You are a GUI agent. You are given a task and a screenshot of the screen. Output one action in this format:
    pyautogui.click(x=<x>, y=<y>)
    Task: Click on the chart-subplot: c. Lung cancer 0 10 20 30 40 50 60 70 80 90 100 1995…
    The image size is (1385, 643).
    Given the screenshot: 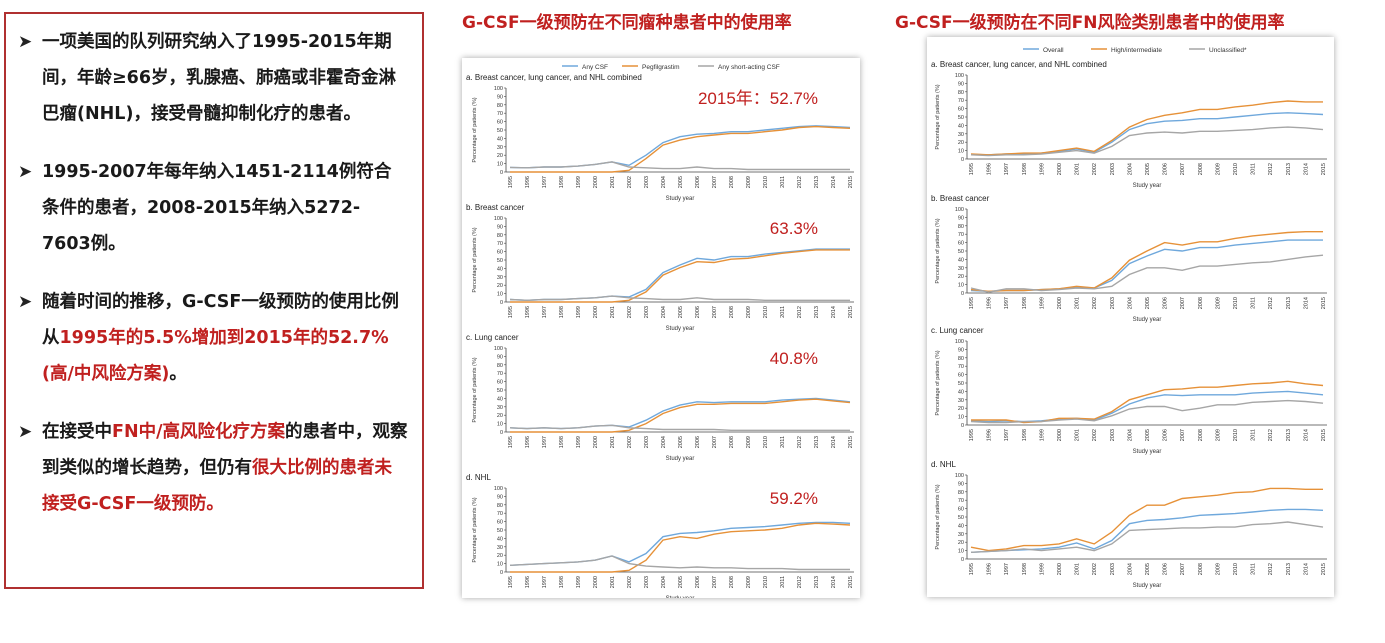 What is the action you would take?
    pyautogui.click(x=660, y=397)
    